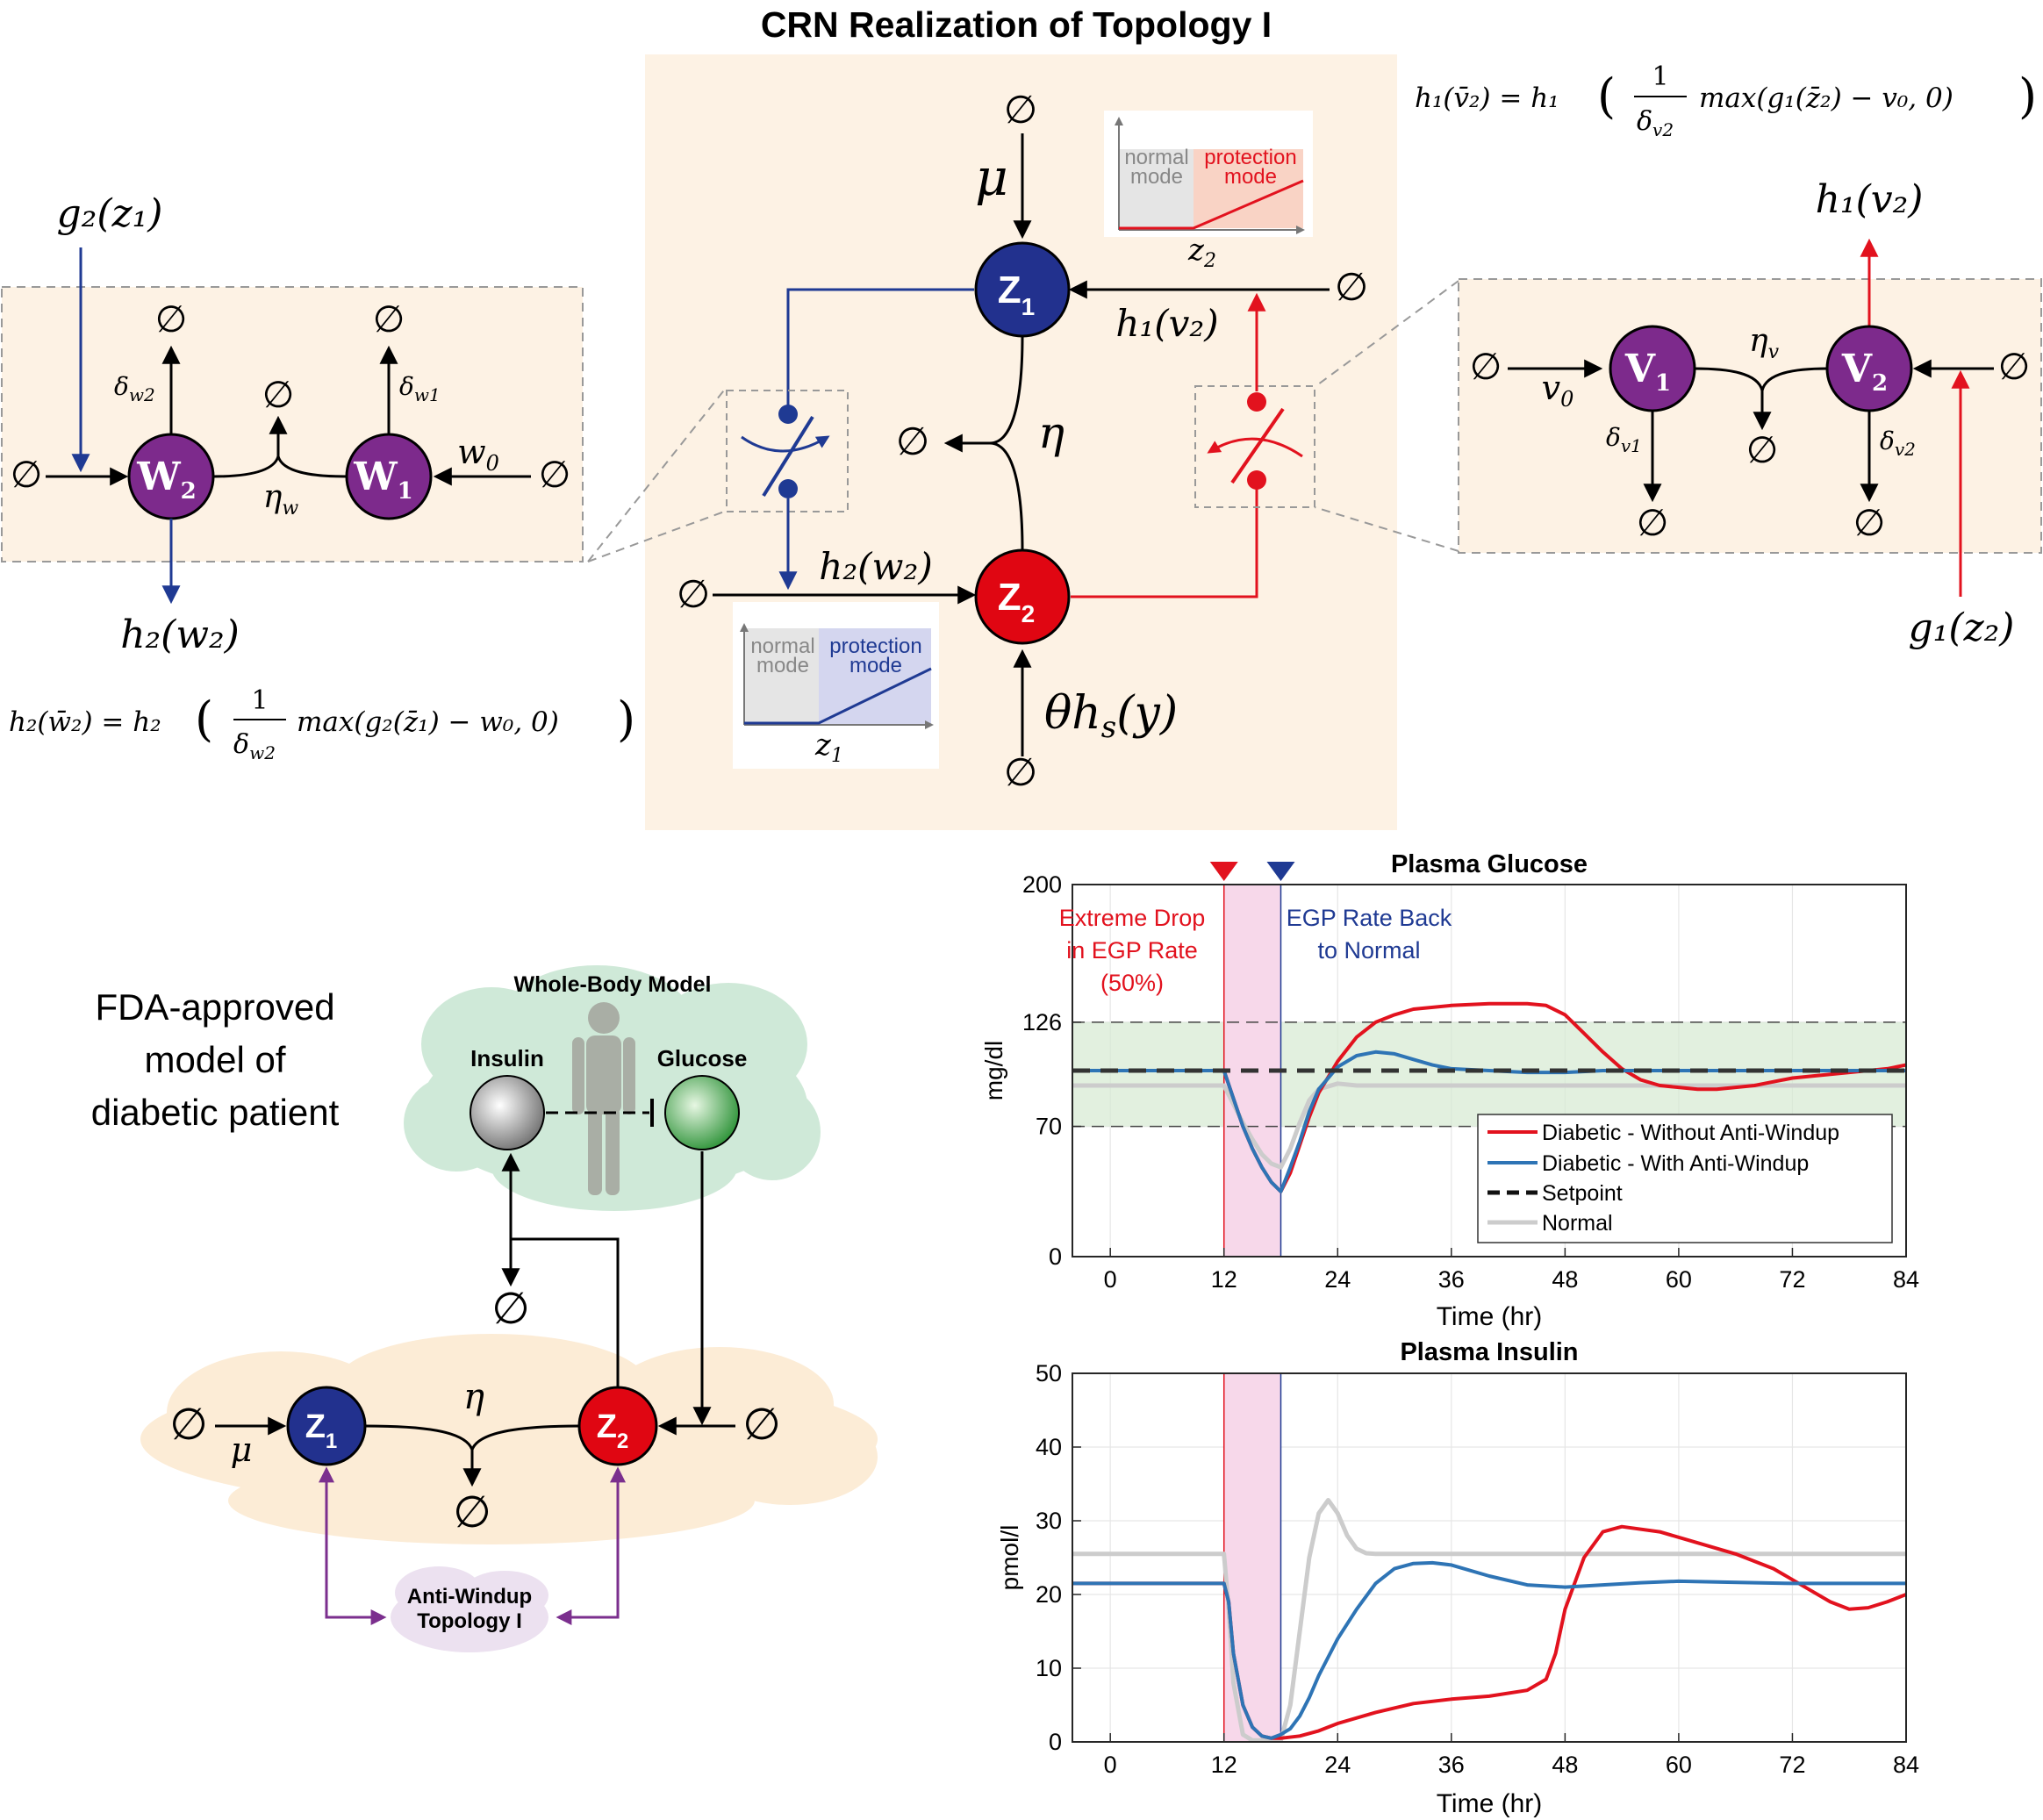 The width and height of the screenshot is (2043, 1820). I want to click on svg-text: Diabetic - Without Anti-Windup, so click(1690, 1133).